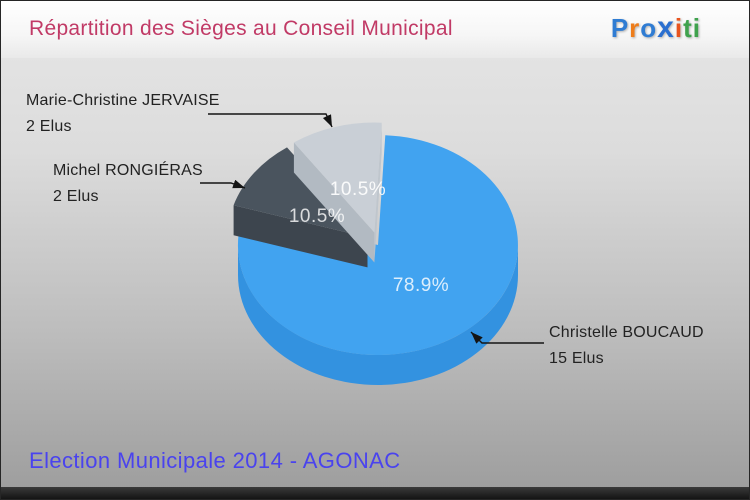 This screenshot has height=500, width=750. Describe the element at coordinates (128, 170) in the screenshot. I see `callout-rongieras-name: Michel RONGIÉRAS` at that location.